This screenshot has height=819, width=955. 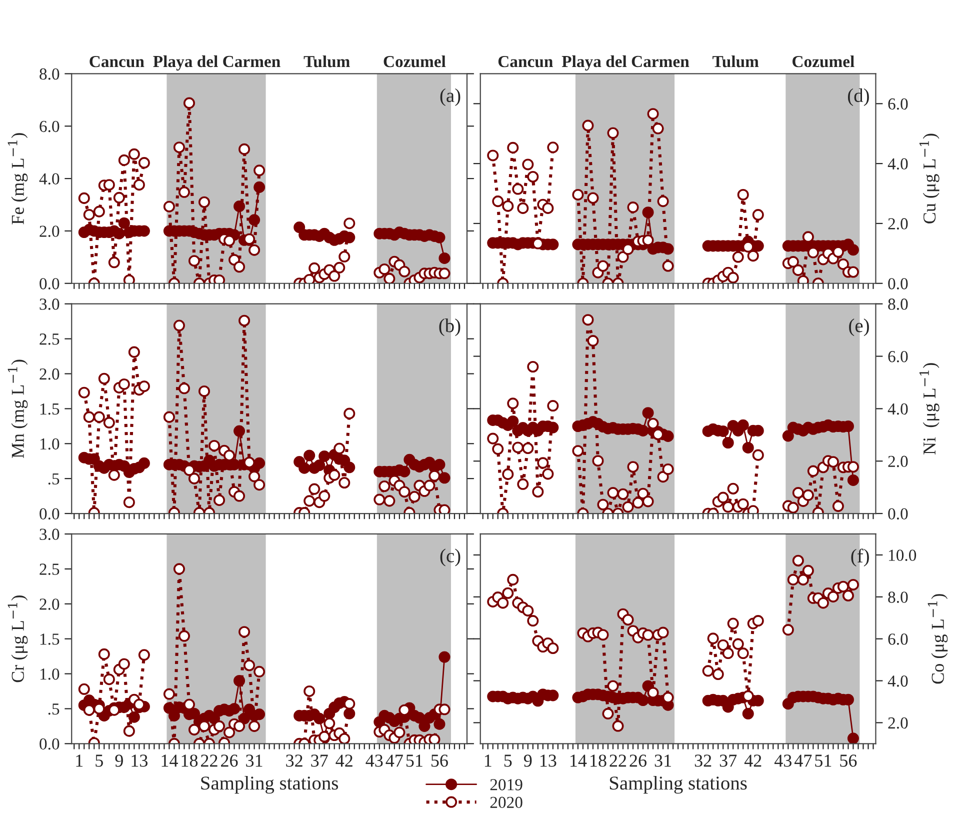 What do you see at coordinates (858, 97) in the screenshot?
I see `annotation: (d)` at bounding box center [858, 97].